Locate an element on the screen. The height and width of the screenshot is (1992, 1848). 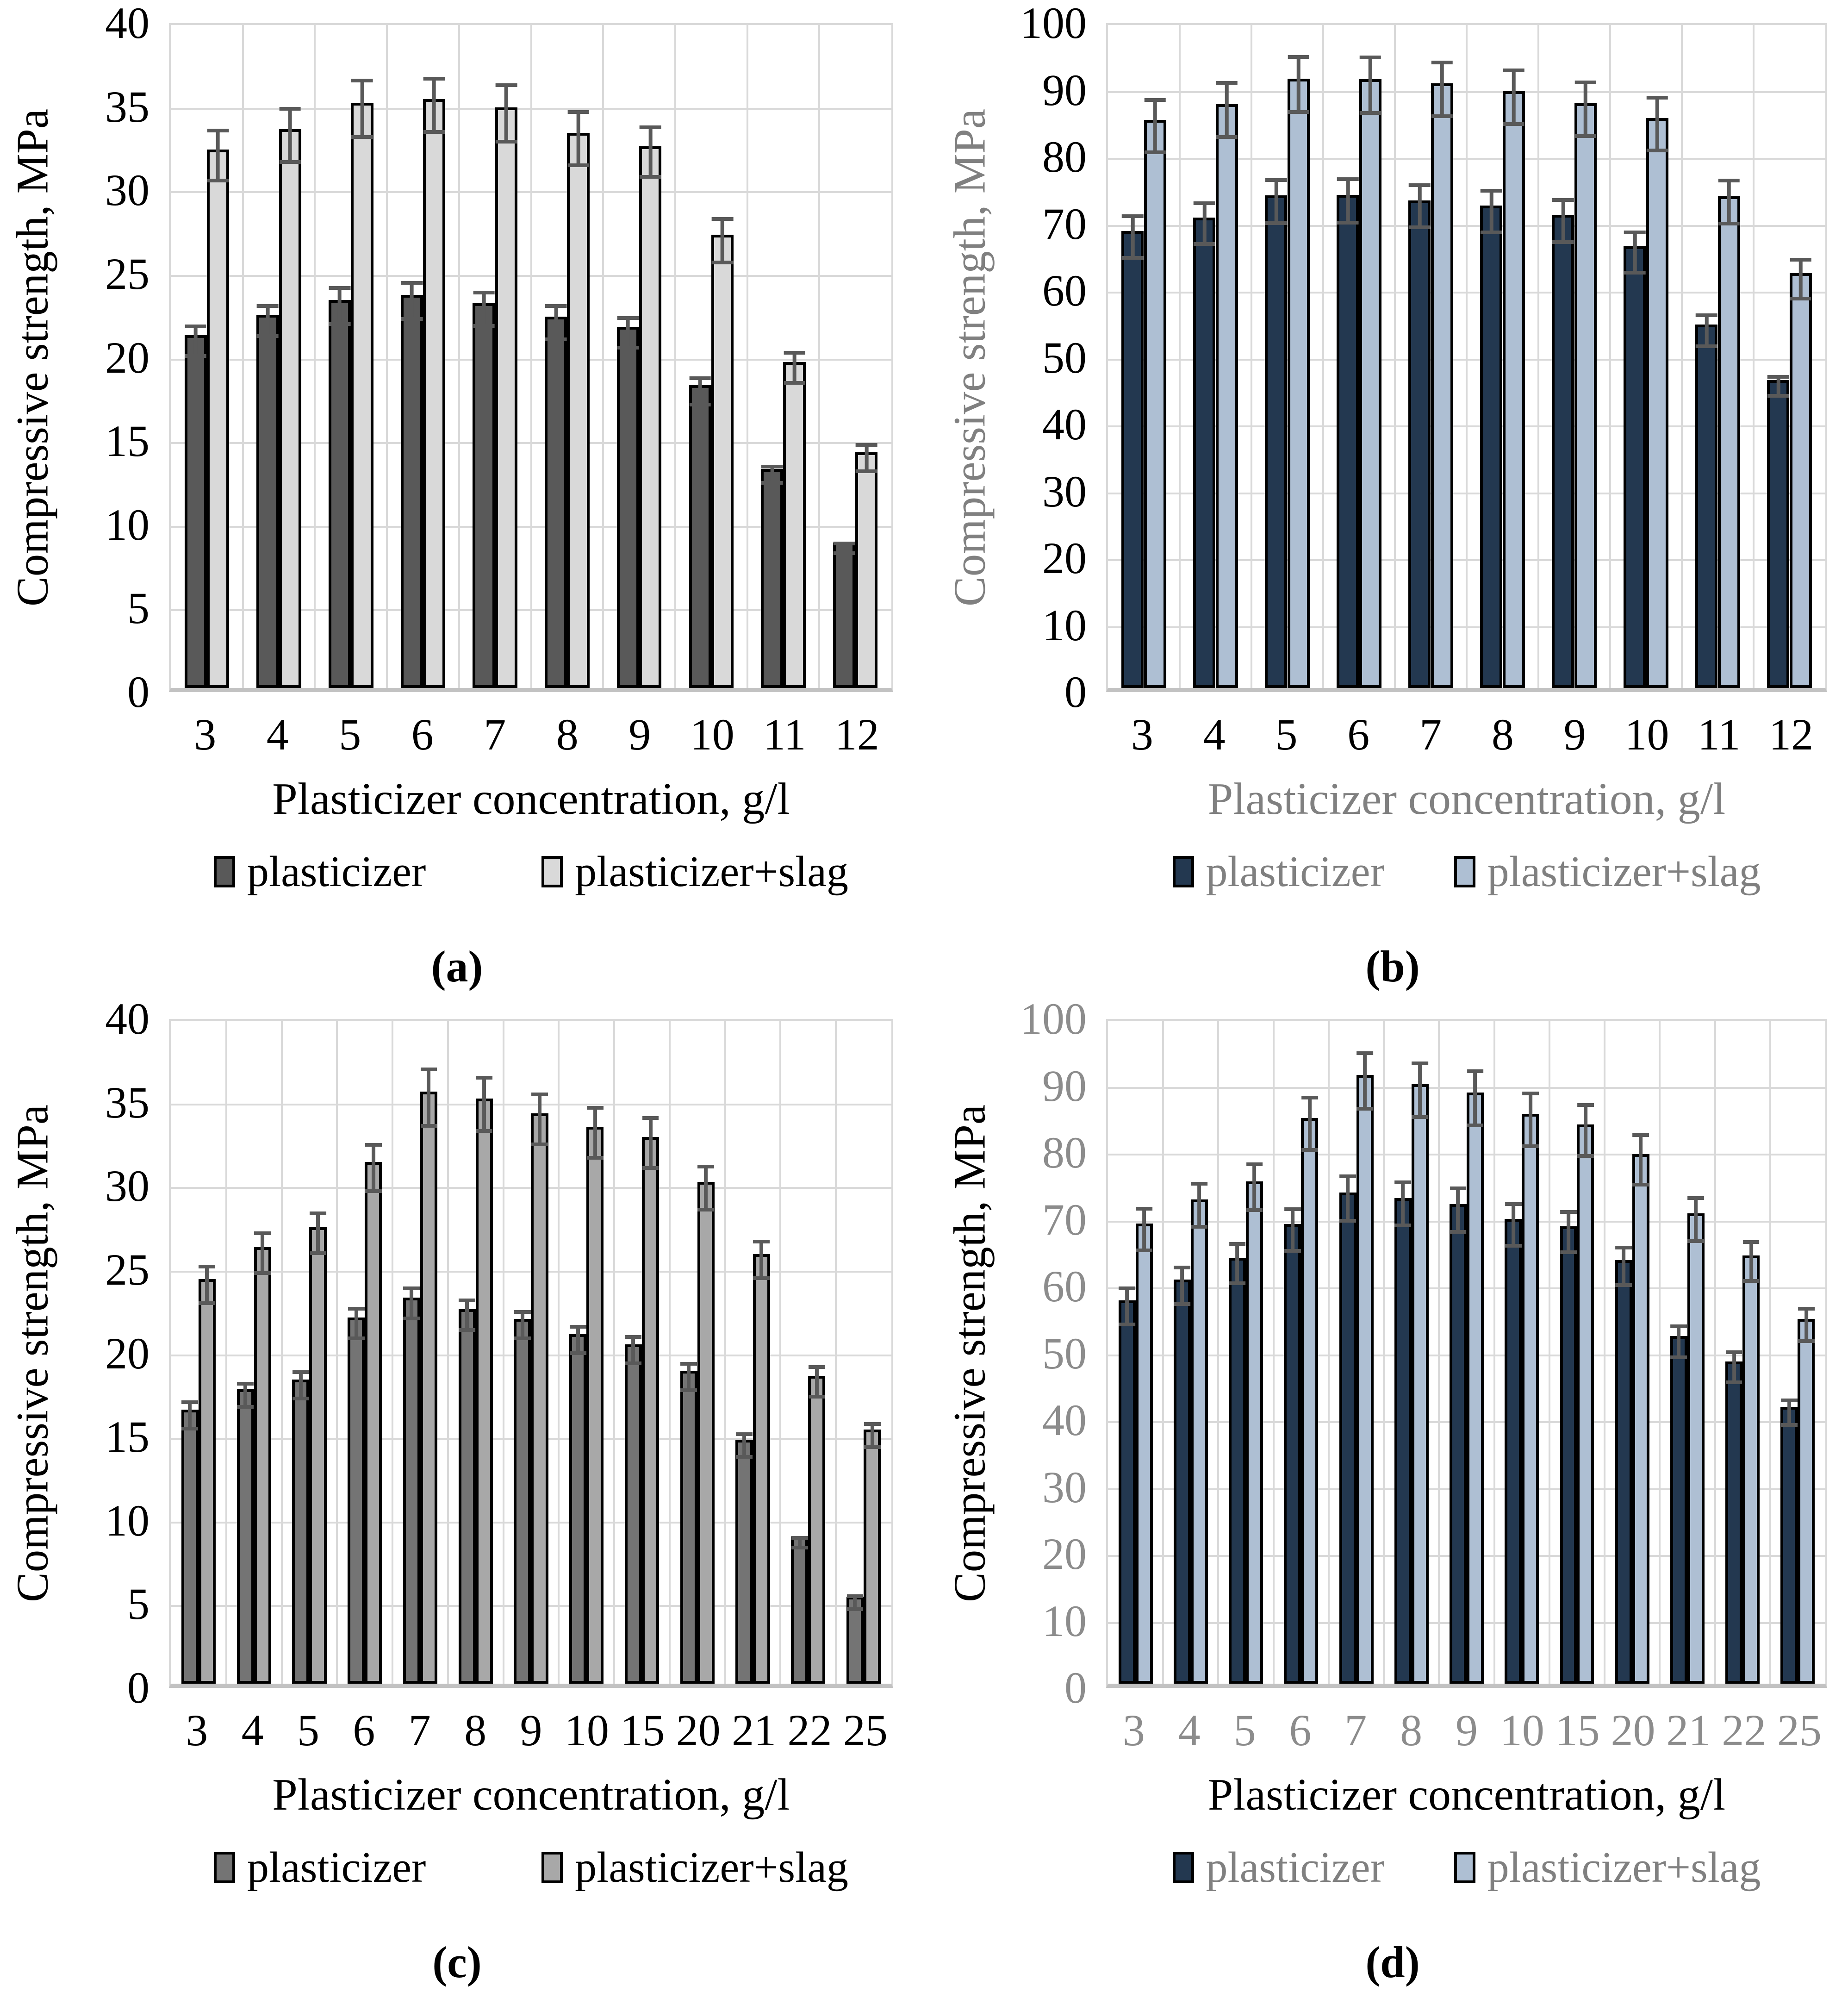
y-tick-label: 80 is located at coordinates (1064, 156).